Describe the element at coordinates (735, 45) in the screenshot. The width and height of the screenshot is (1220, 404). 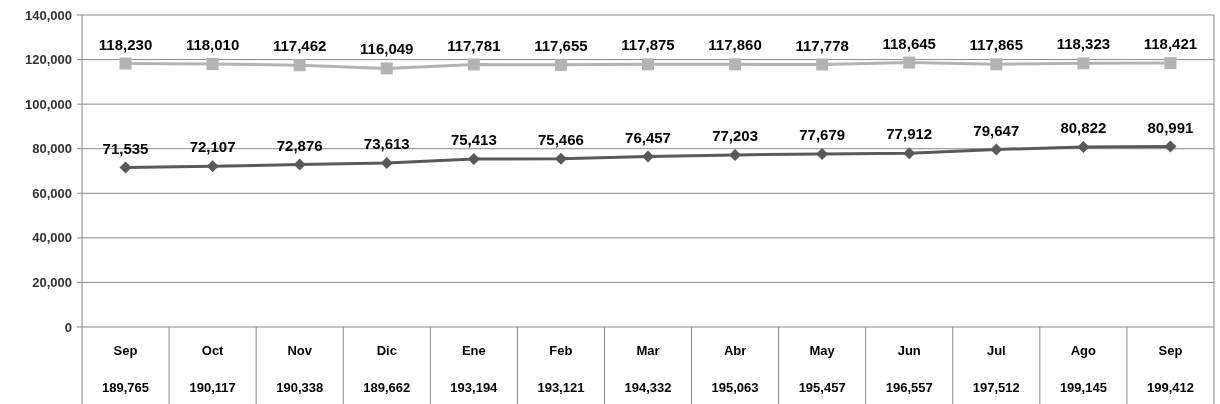
I see `data-label: 117,860` at that location.